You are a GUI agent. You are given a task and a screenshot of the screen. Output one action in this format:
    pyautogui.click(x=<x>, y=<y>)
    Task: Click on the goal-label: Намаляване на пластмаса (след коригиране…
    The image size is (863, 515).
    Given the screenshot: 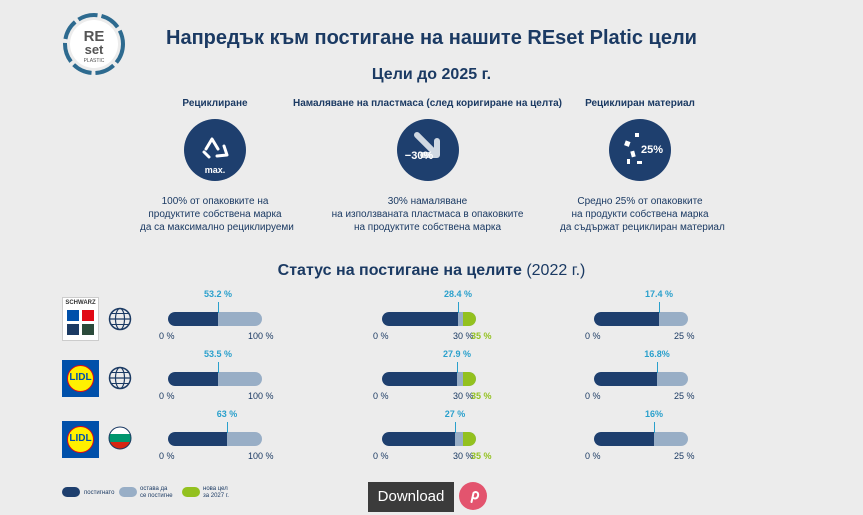 What is the action you would take?
    pyautogui.click(x=427, y=103)
    